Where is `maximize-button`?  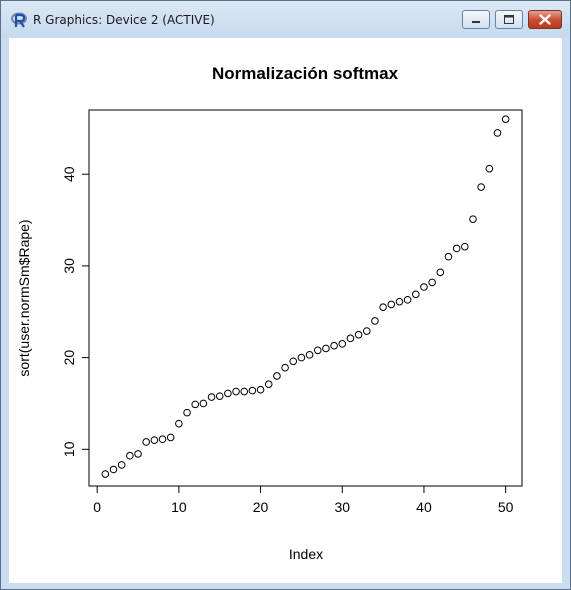
maximize-button is located at coordinates (509, 19).